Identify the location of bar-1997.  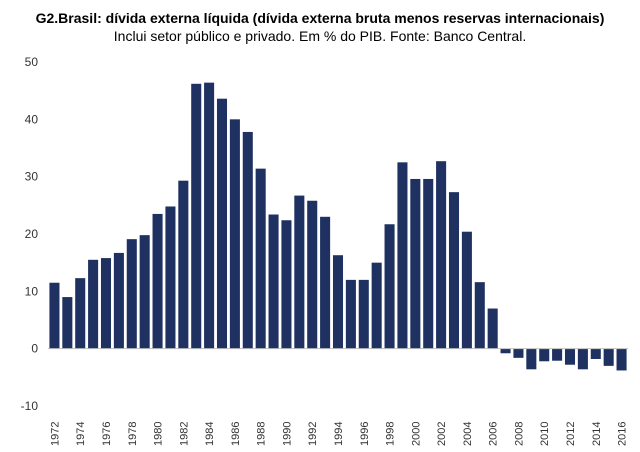
(376, 305).